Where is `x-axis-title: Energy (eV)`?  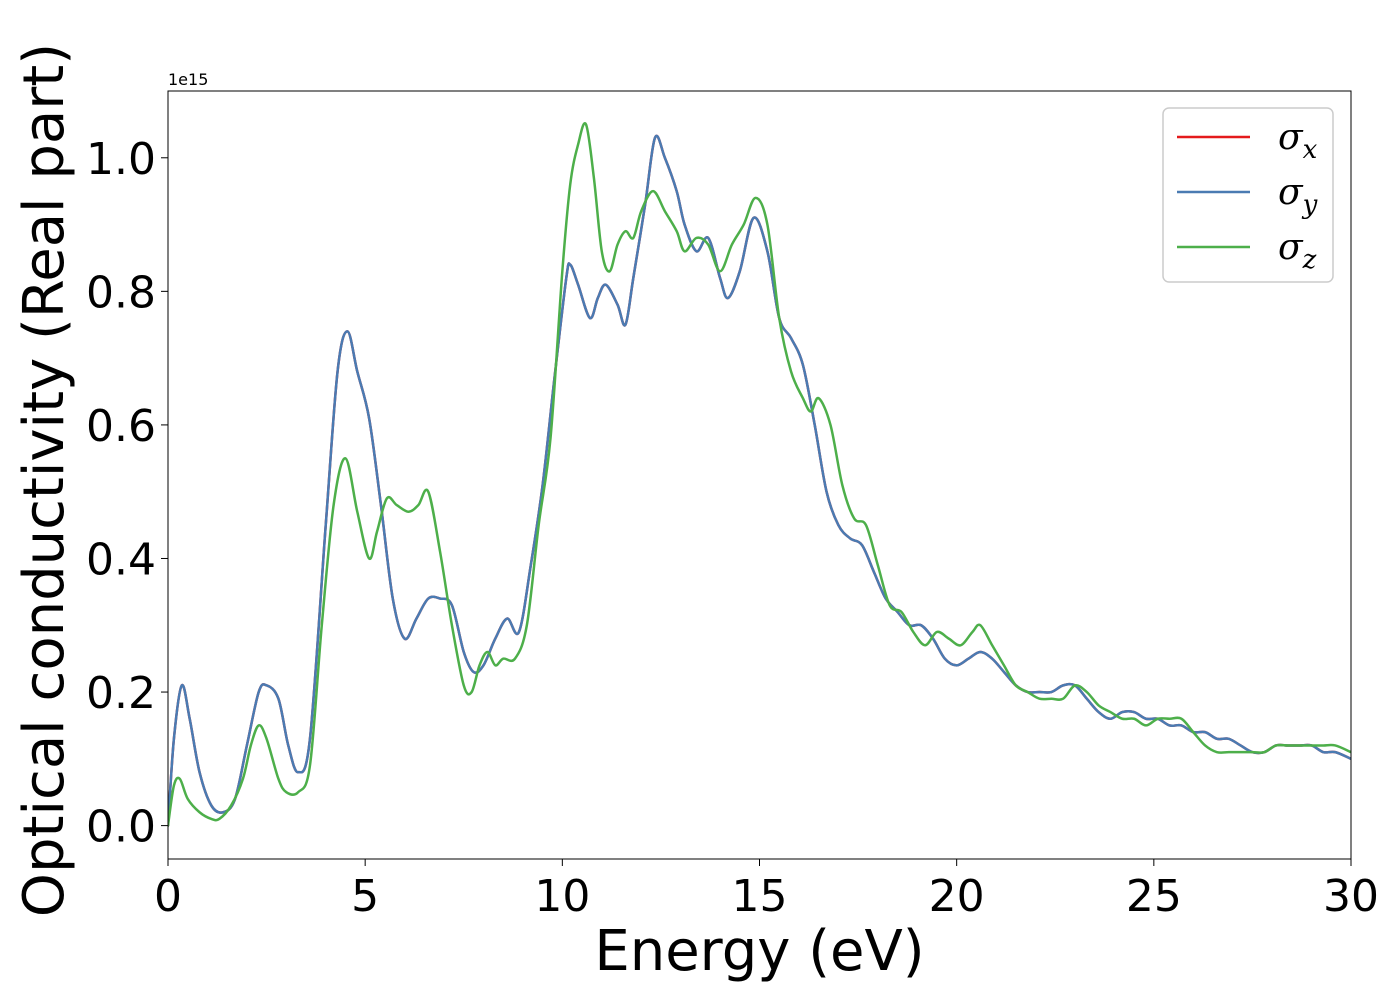
x-axis-title: Energy (eV) is located at coordinates (759, 951).